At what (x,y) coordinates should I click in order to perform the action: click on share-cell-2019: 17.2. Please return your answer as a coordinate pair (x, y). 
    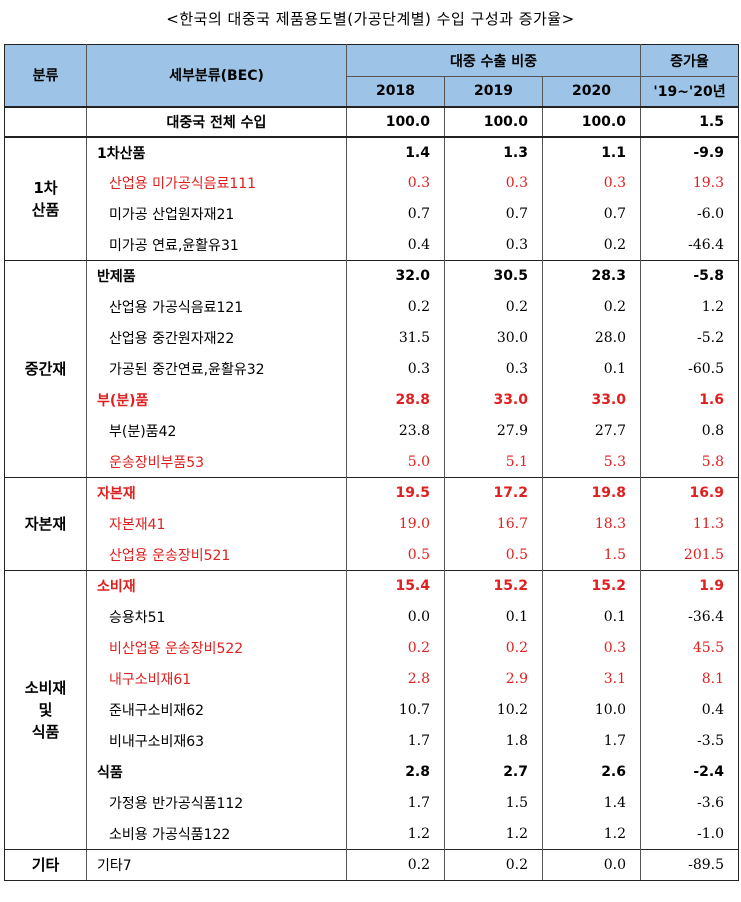
    Looking at the image, I should click on (493, 493).